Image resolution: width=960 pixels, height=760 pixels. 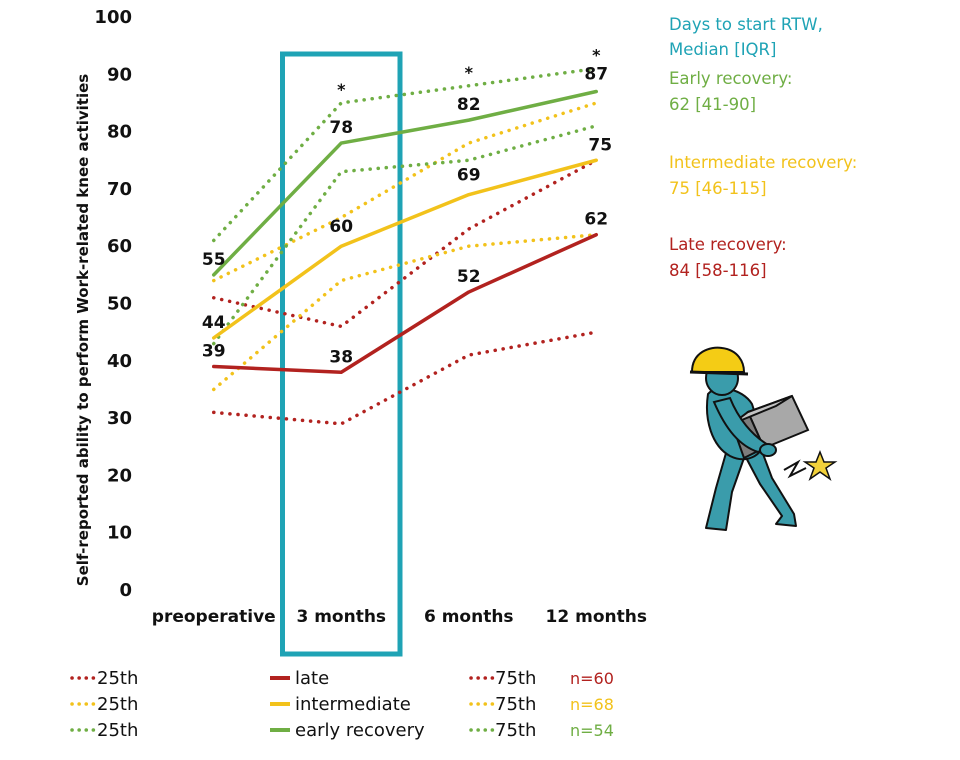 I want to click on series-early-25th, so click(x=405, y=235).